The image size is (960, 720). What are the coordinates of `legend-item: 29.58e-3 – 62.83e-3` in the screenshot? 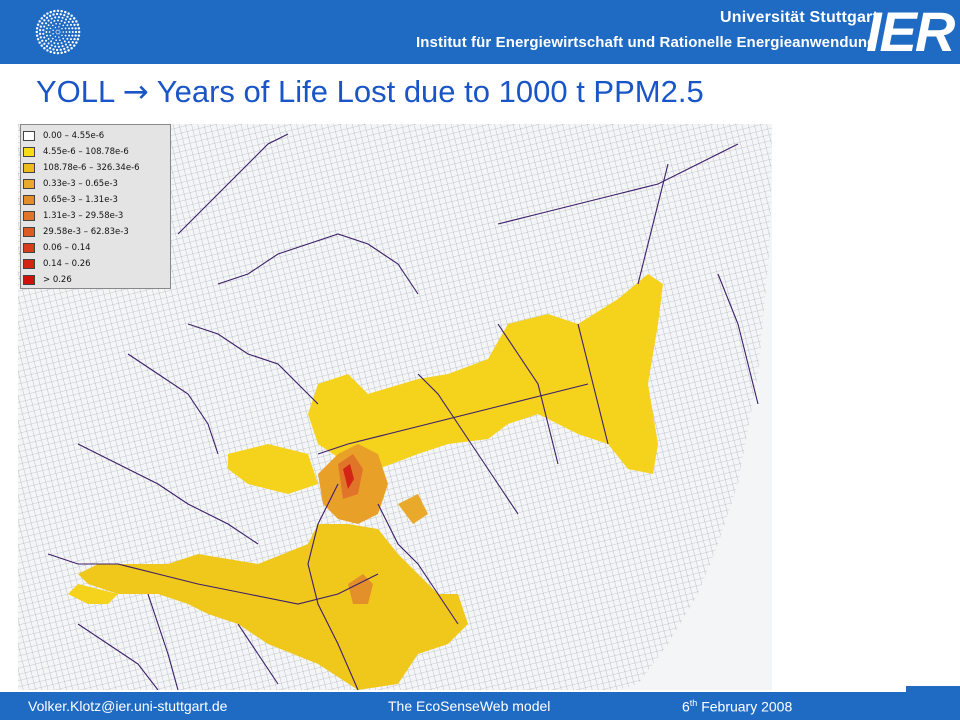 It's located at (96, 232).